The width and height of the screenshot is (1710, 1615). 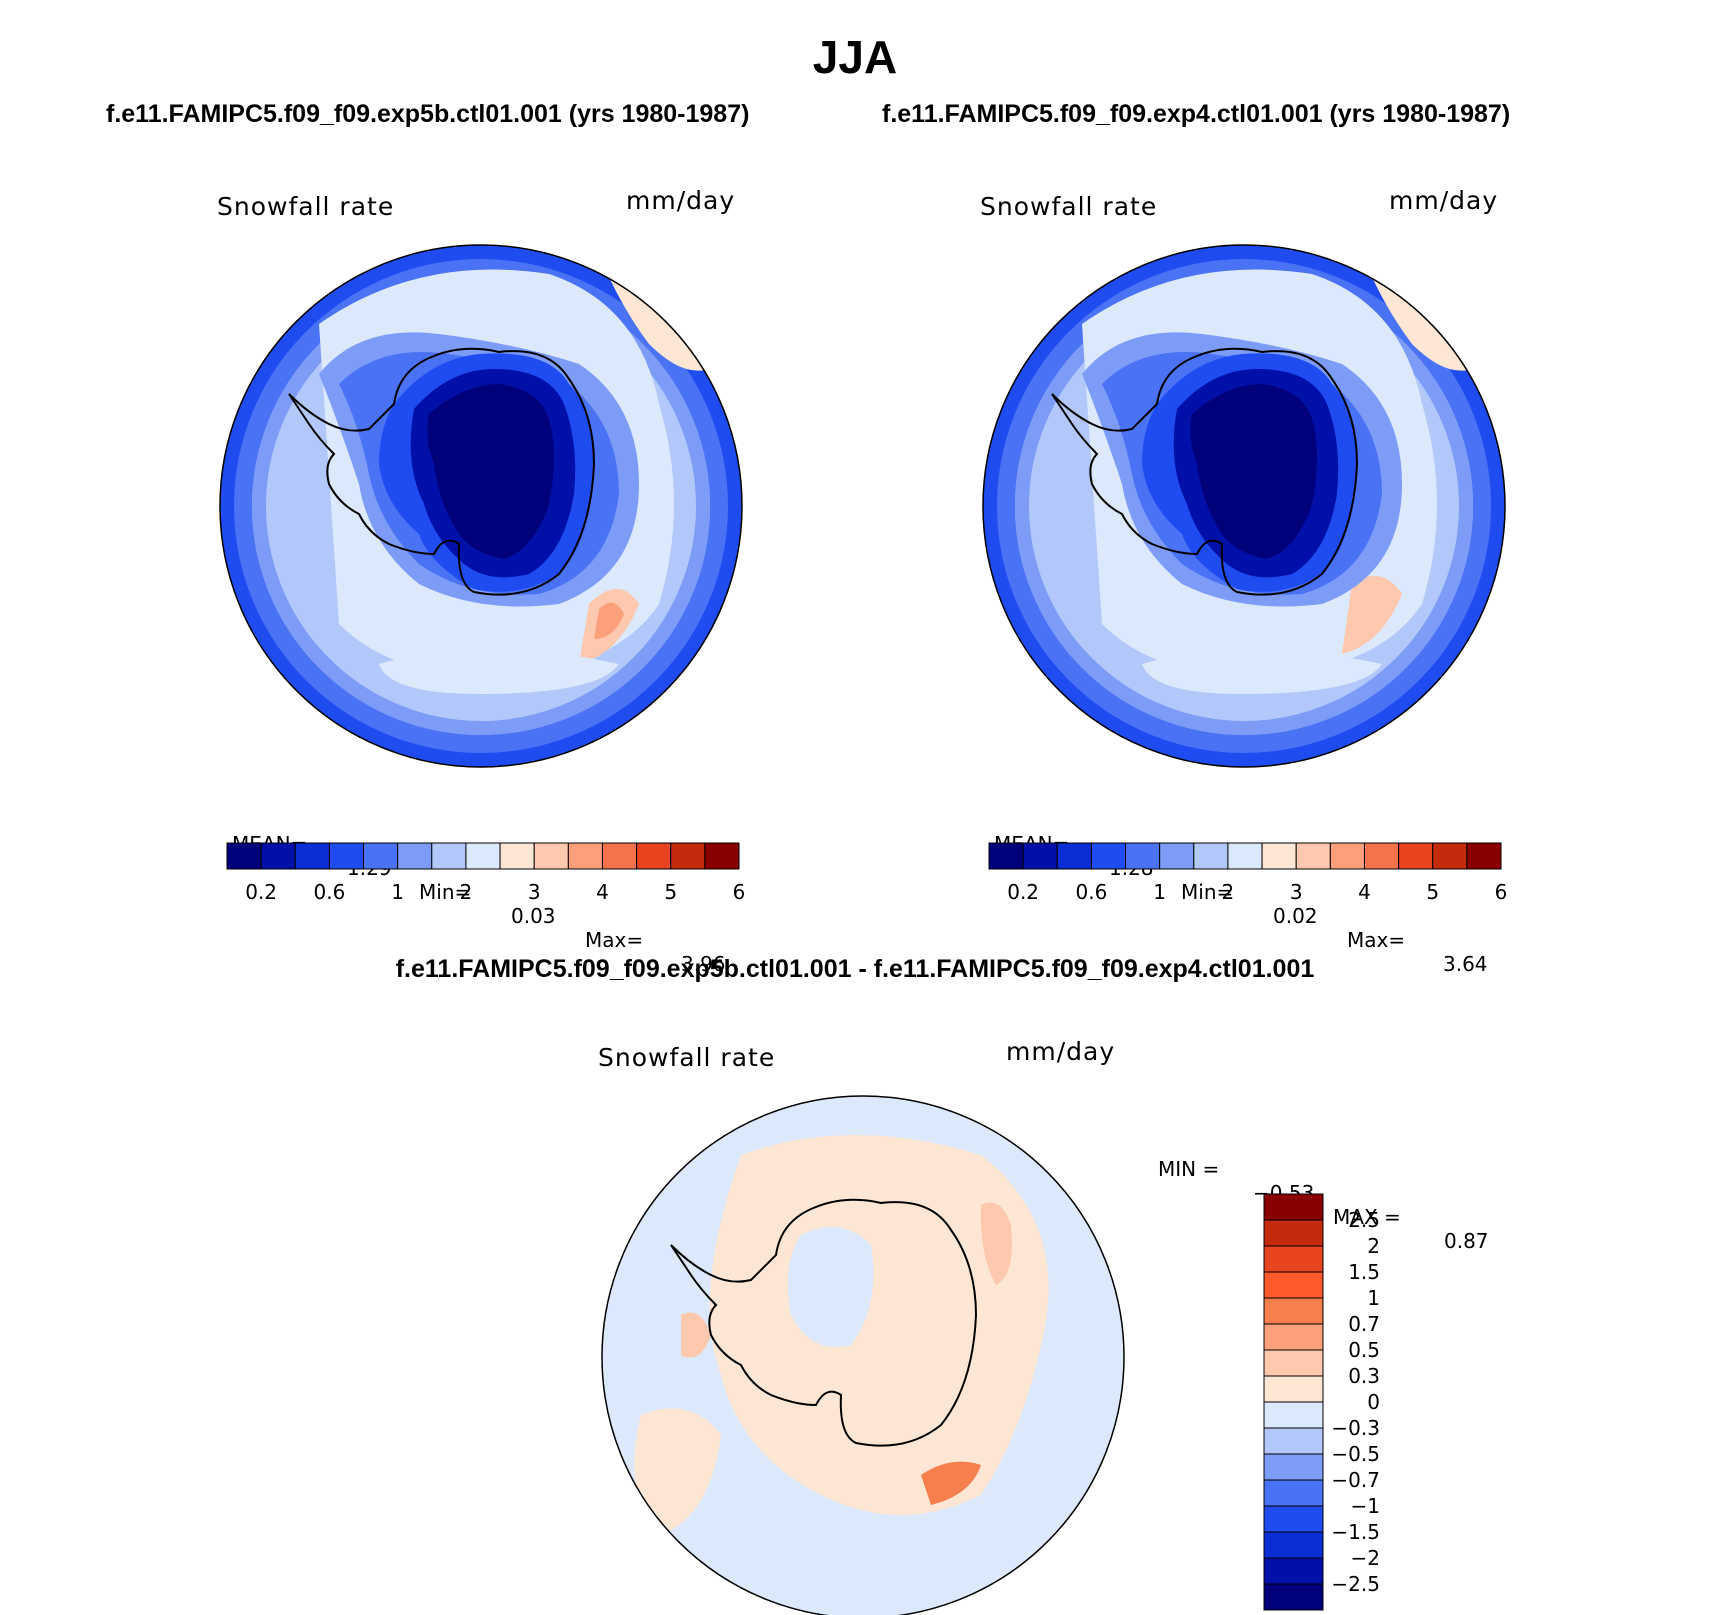 What do you see at coordinates (329, 892) in the screenshot?
I see `left-colorbar-tick-label: 0.6` at bounding box center [329, 892].